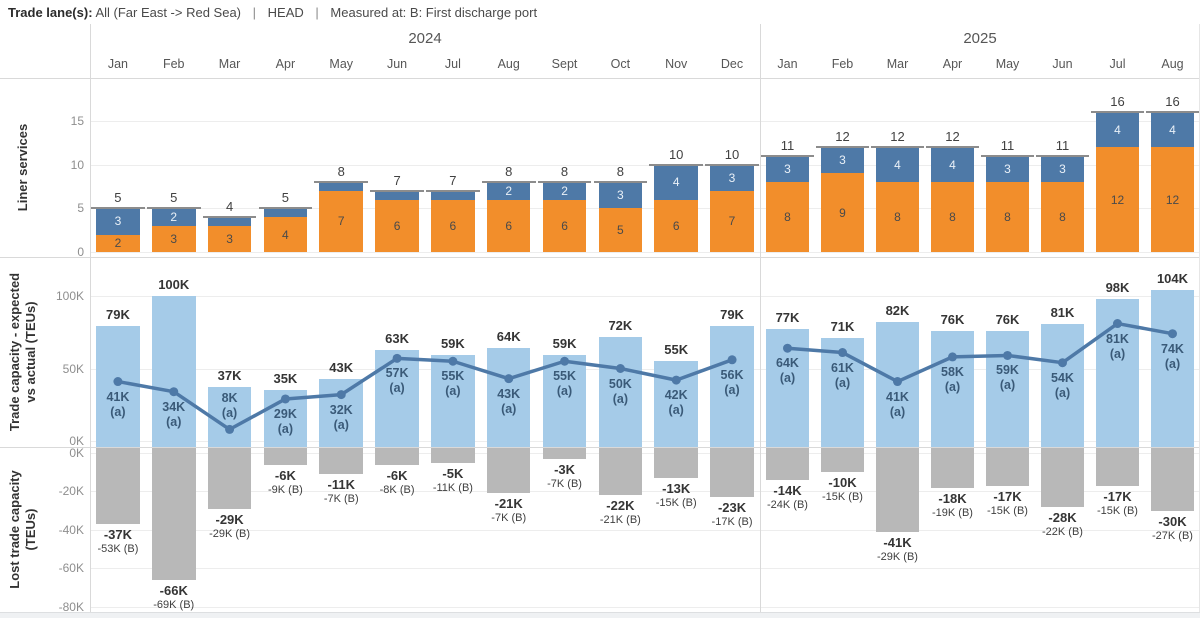 This screenshot has height=618, width=1200. What do you see at coordinates (397, 190) in the screenshot?
I see `liner-total-line` at bounding box center [397, 190].